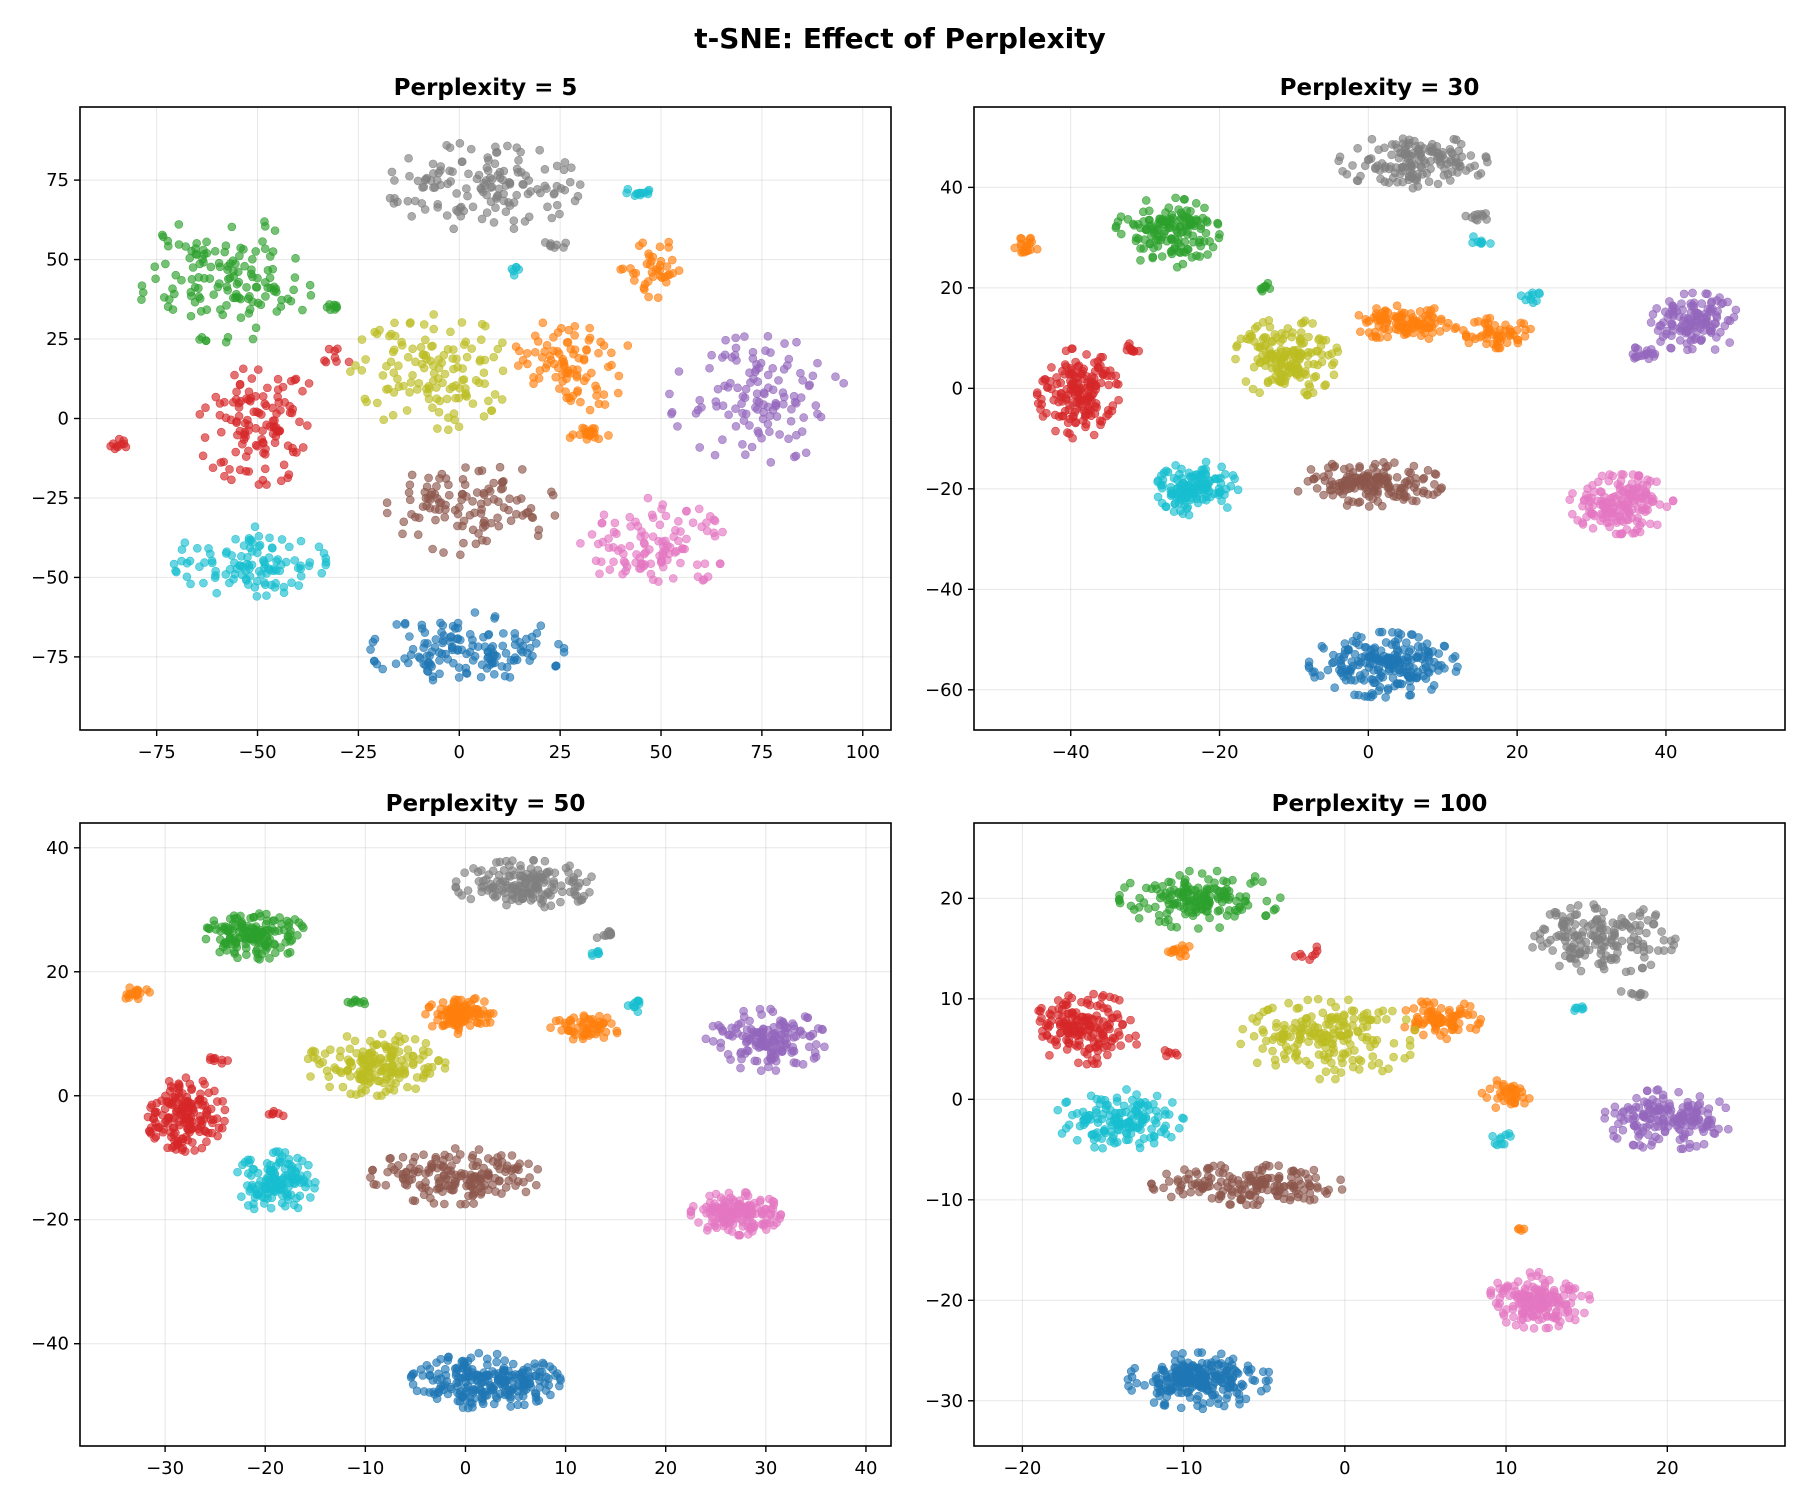 The height and width of the screenshot is (1500, 1800). What do you see at coordinates (900, 38) in the screenshot?
I see `figure-title: t-SNE: Effect of Perplexity` at bounding box center [900, 38].